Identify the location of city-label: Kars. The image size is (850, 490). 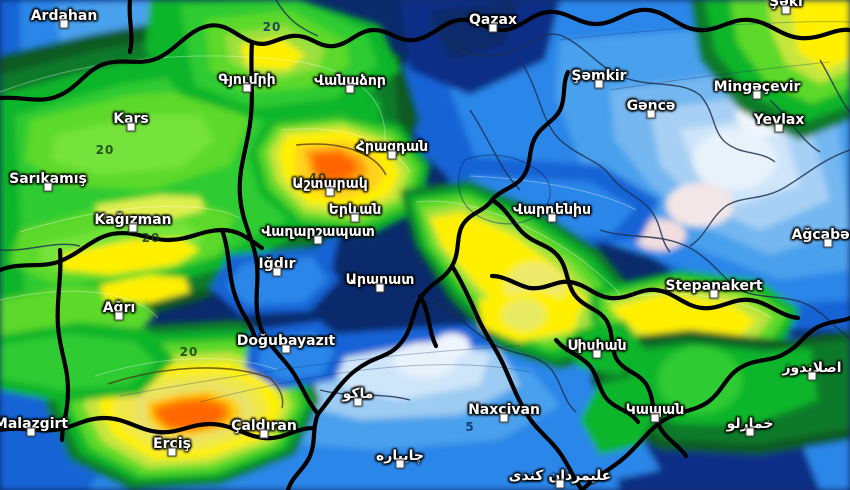
(131, 119).